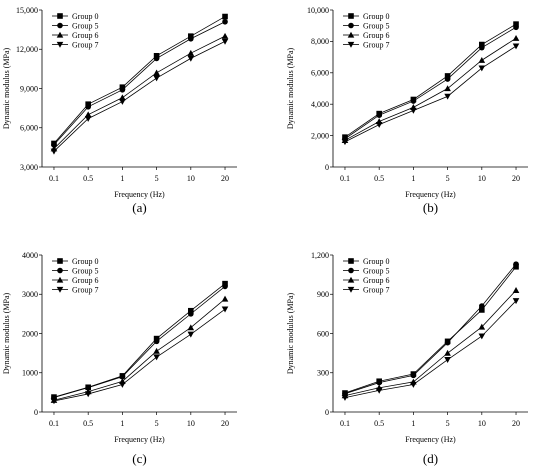 This screenshot has height=476, width=550. I want to click on y-tick-label: 1000, so click(30, 373).